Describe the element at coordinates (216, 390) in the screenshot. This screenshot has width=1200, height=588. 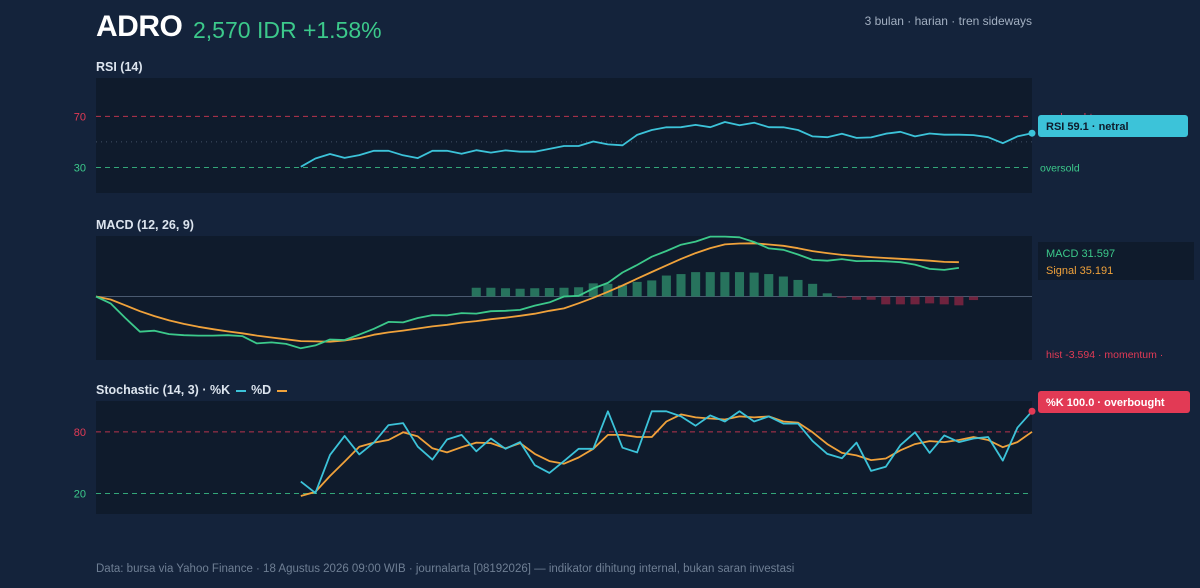
I see `legend-k-label: · %K` at that location.